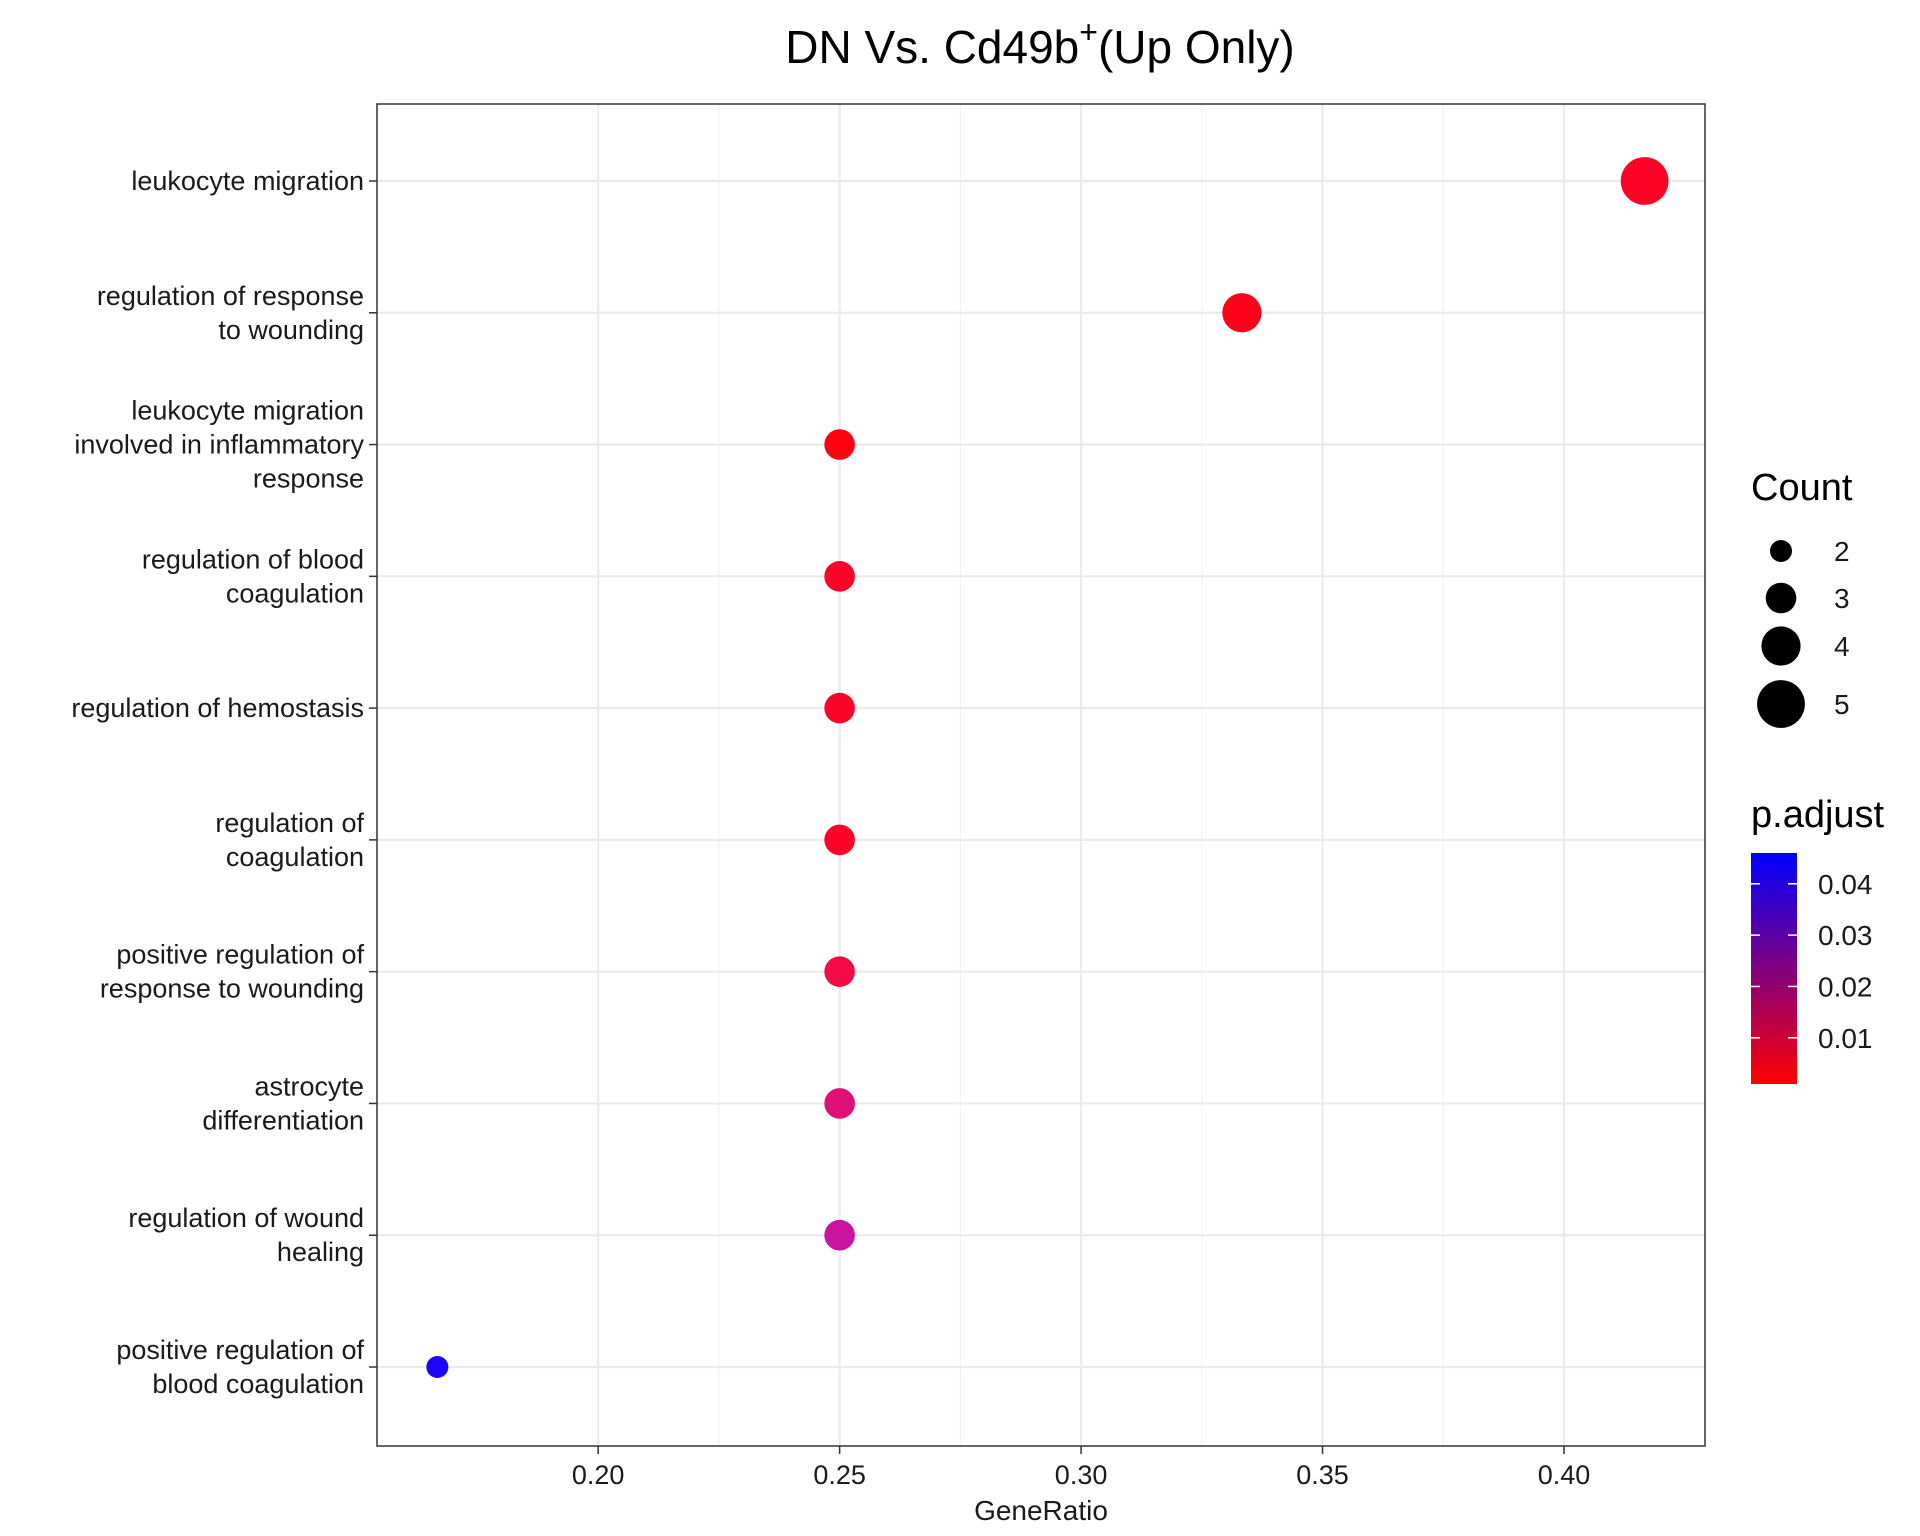  What do you see at coordinates (309, 1086) in the screenshot?
I see `y-tick-label-line: astrocyte` at bounding box center [309, 1086].